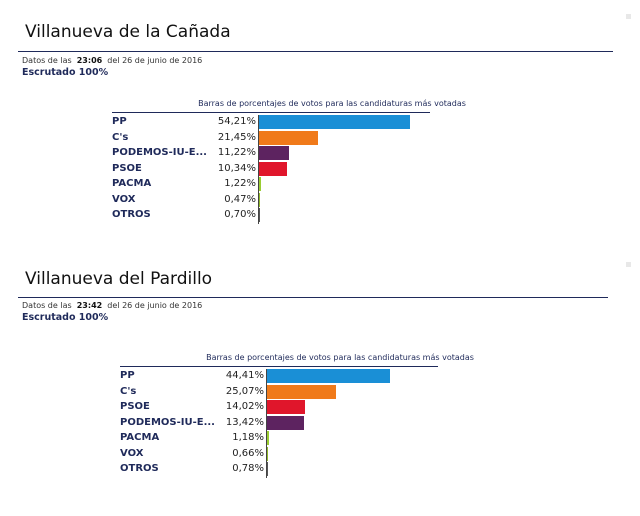 The height and width of the screenshot is (516, 640). I want to click on bar-row: PP 44,41%, so click(340, 376).